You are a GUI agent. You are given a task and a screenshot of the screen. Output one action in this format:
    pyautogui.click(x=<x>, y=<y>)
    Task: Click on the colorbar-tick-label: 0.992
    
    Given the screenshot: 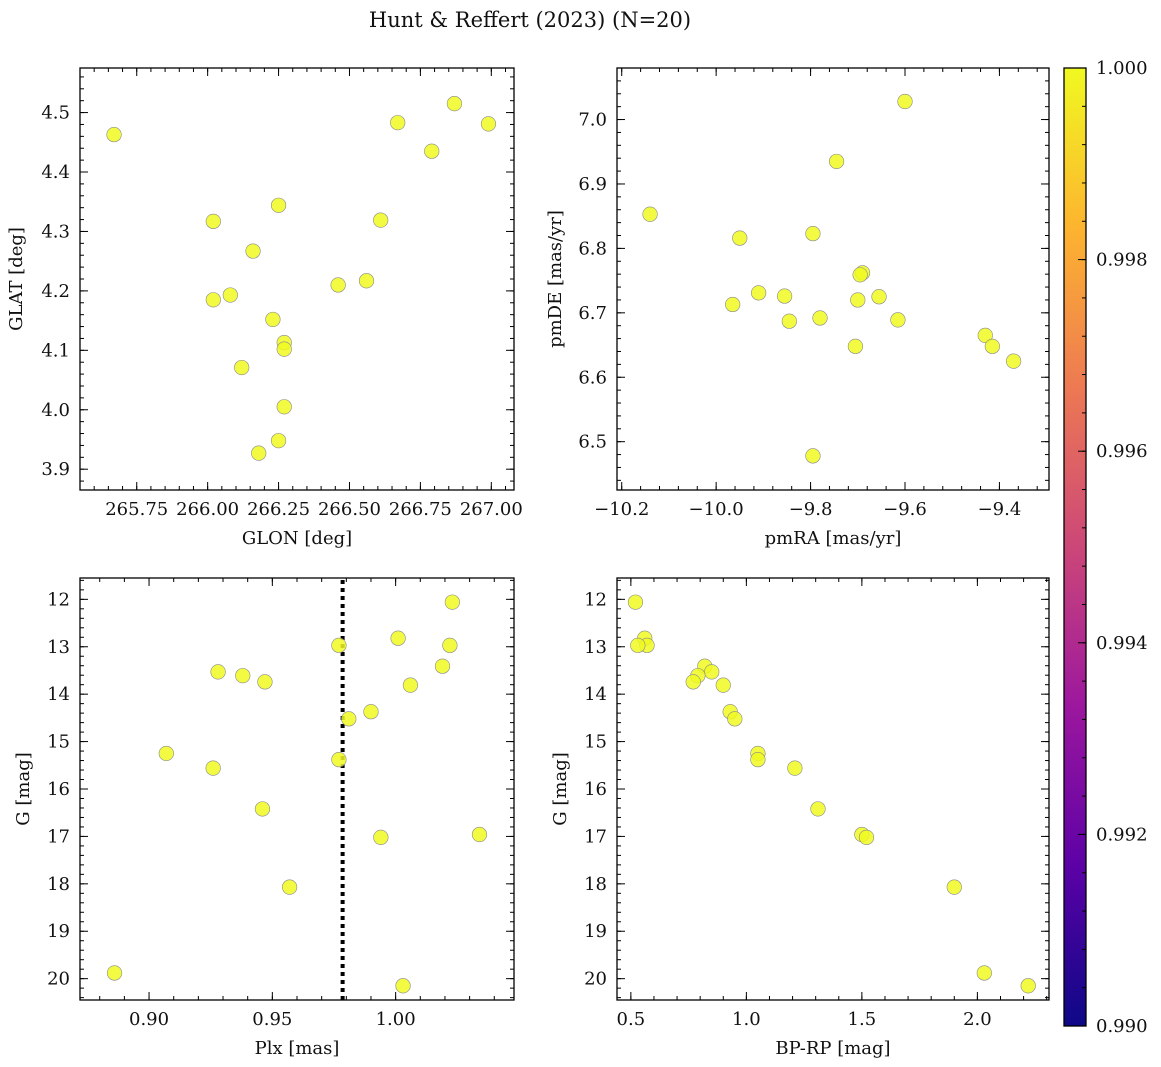 What is the action you would take?
    pyautogui.click(x=1122, y=834)
    